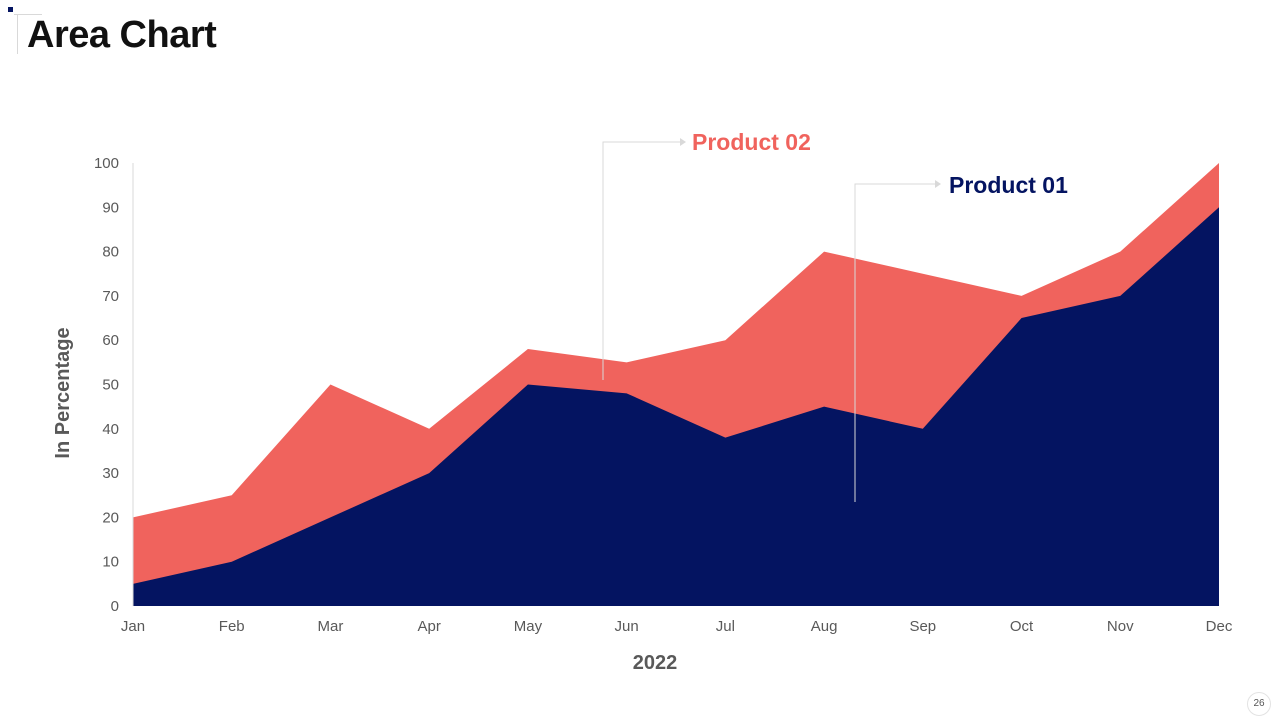 The width and height of the screenshot is (1280, 720). What do you see at coordinates (110, 340) in the screenshot?
I see `y-tick-label: 60` at bounding box center [110, 340].